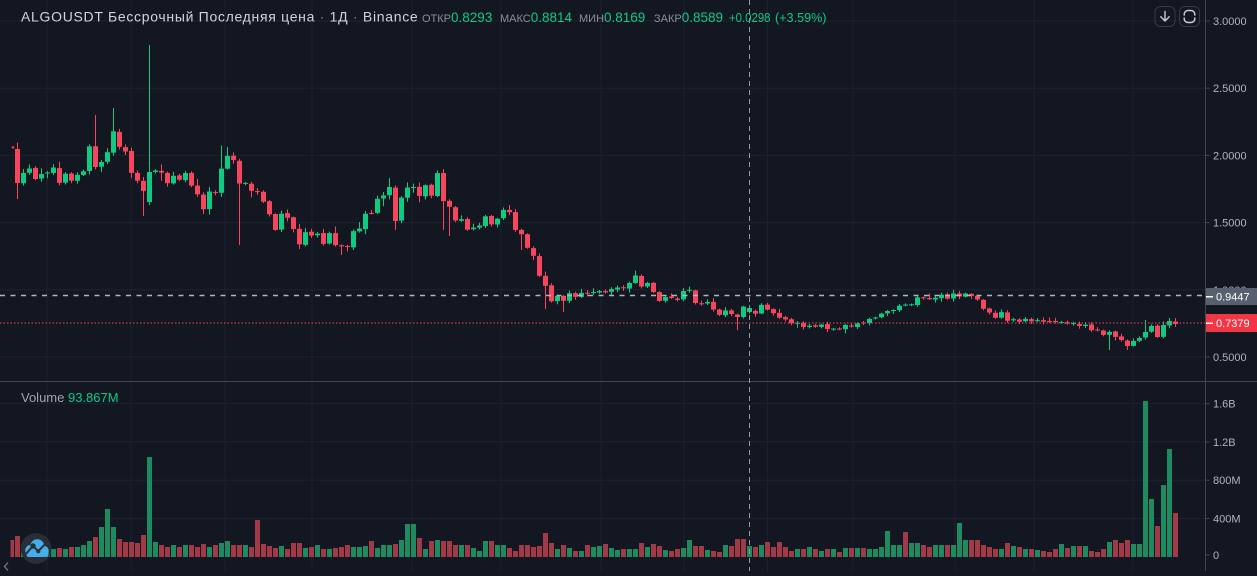 The width and height of the screenshot is (1257, 576). What do you see at coordinates (801, 17) in the screenshot?
I see `svg-text: (+3.59%)` at bounding box center [801, 17].